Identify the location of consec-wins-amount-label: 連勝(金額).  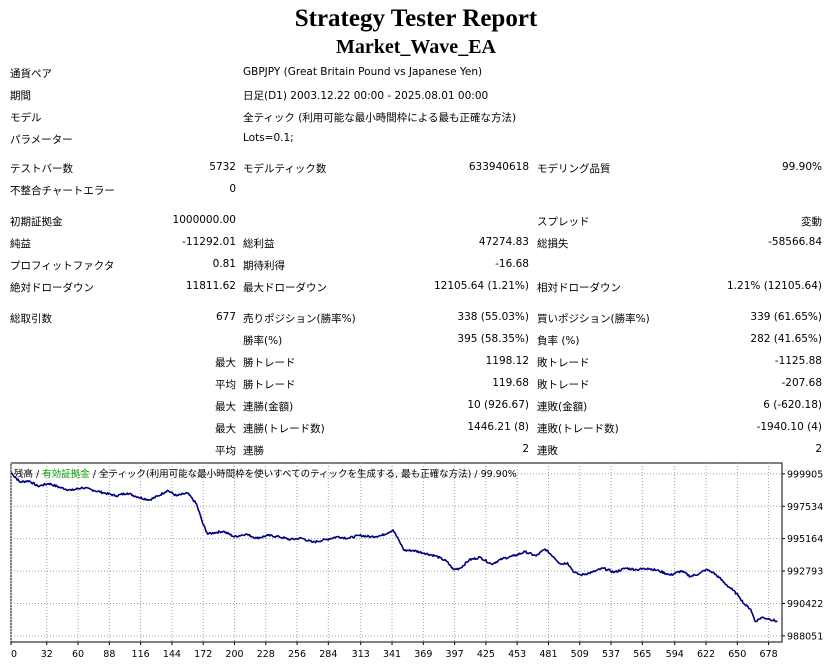
(268, 407).